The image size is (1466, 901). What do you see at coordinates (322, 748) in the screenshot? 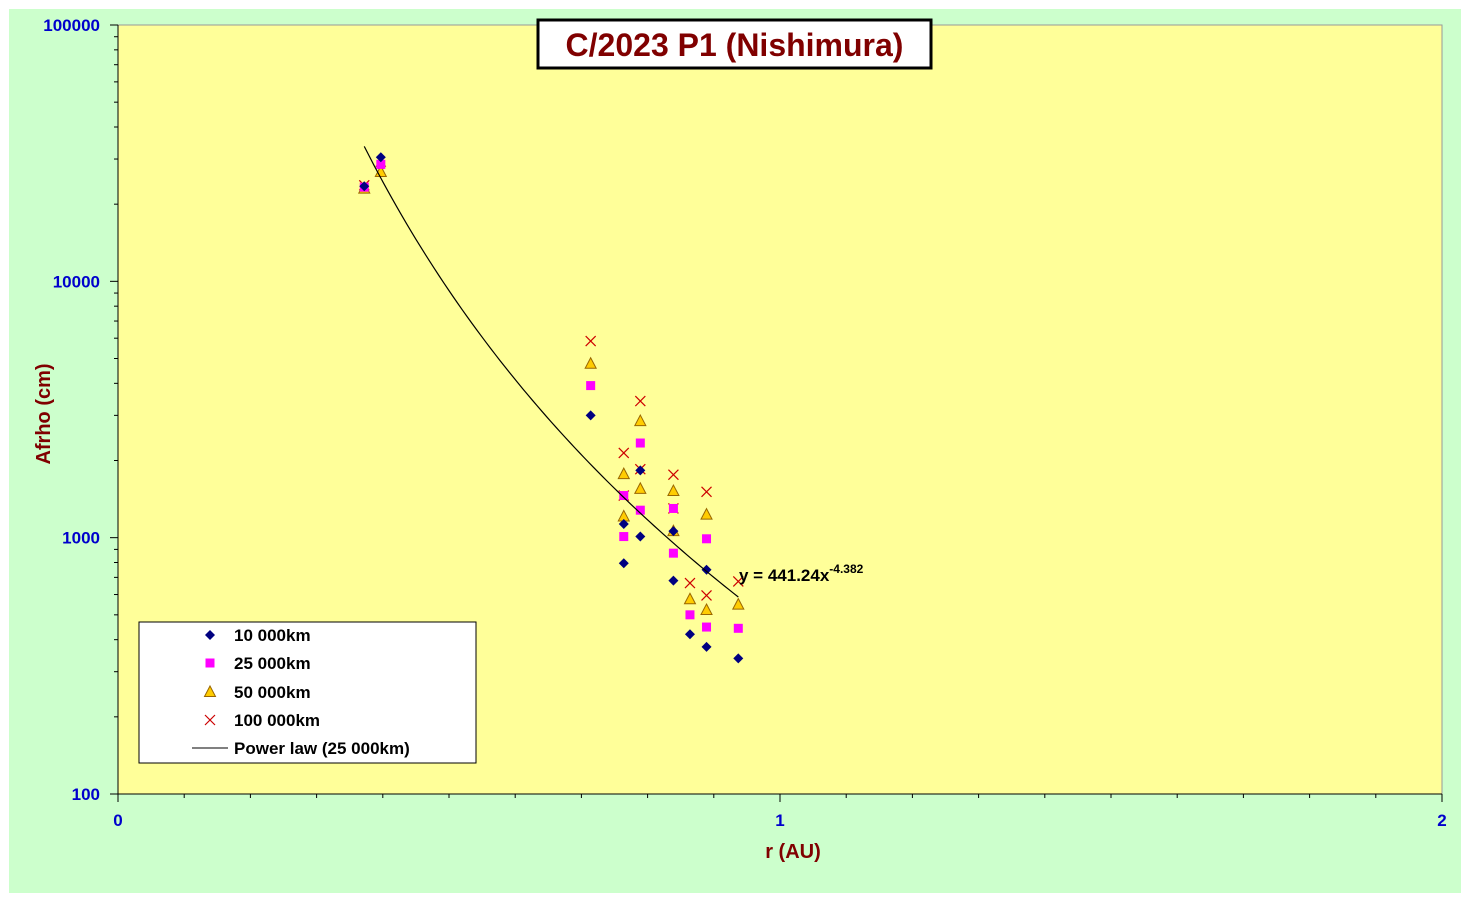
I see `legend-label: Power law (25 000km)` at bounding box center [322, 748].